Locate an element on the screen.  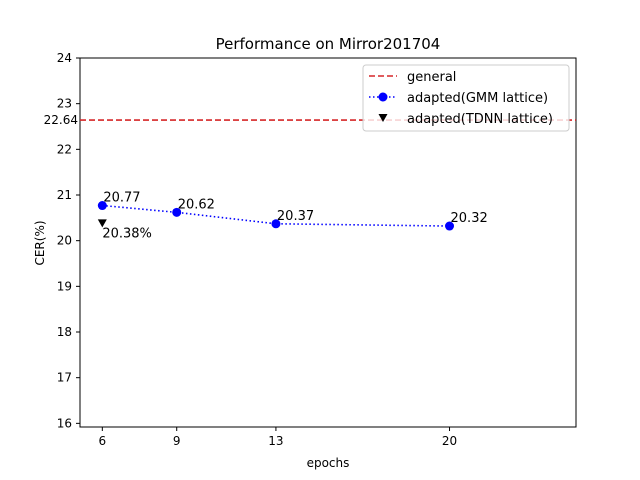
y-tick-label: 16 is located at coordinates (64, 423).